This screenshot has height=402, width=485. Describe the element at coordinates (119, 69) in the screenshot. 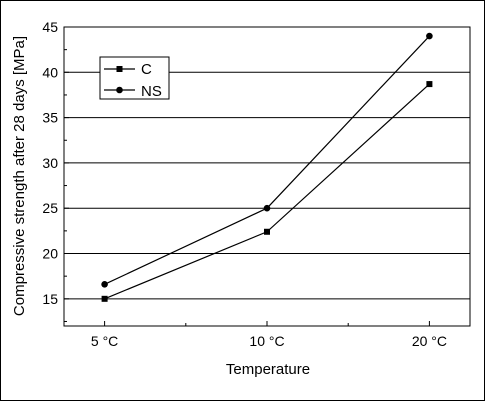

I see `legend-marker-c` at that location.